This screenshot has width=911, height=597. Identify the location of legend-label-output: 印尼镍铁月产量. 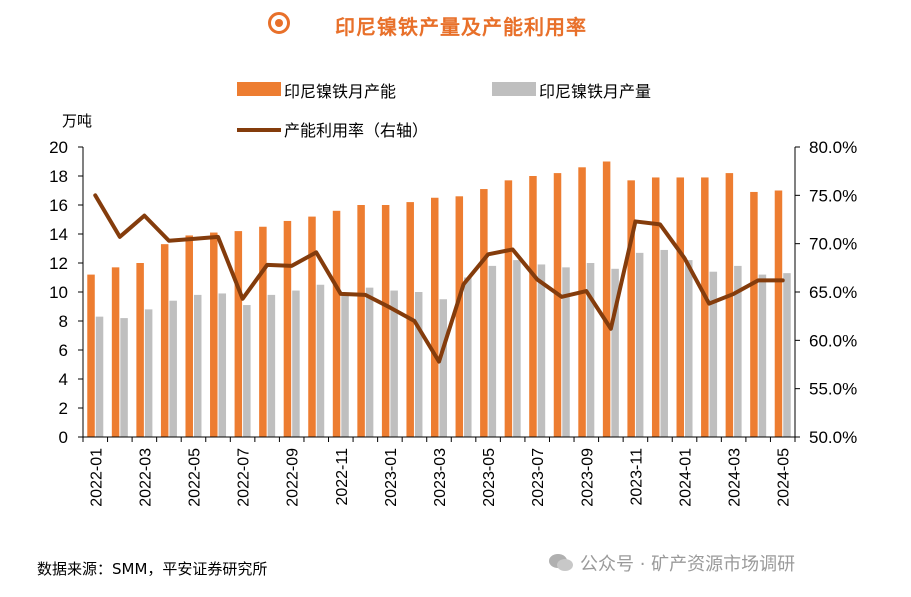
(595, 91).